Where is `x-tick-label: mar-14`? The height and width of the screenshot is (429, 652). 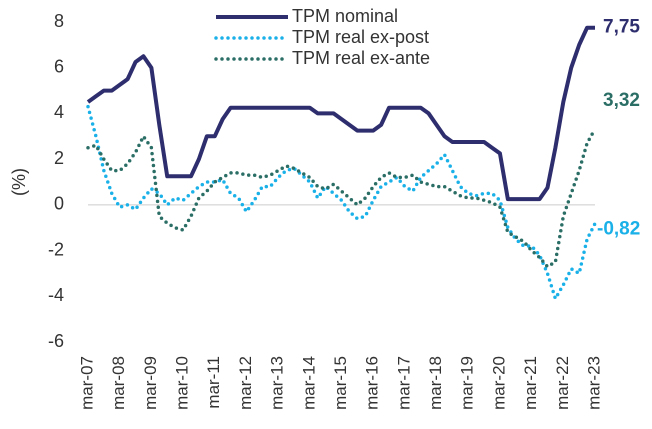
x-tick-label: mar-14 is located at coordinates (308, 383).